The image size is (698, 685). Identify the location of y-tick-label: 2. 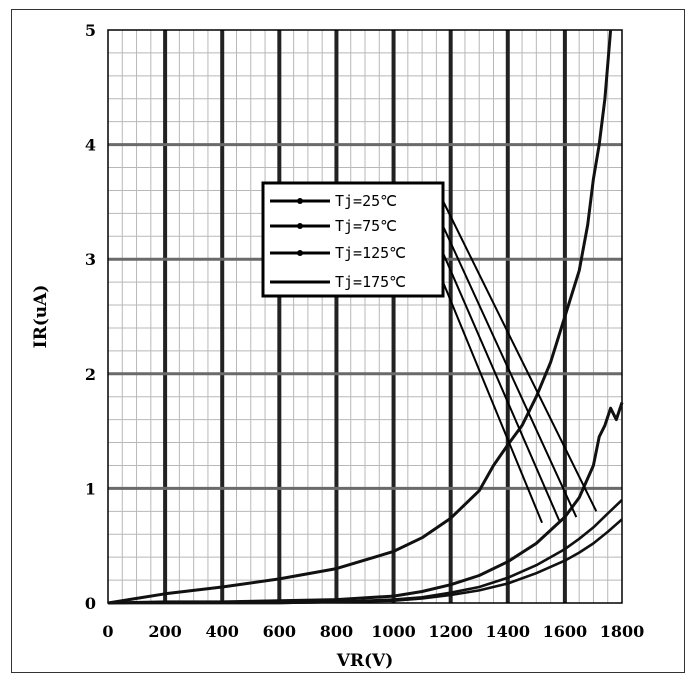
(90, 374).